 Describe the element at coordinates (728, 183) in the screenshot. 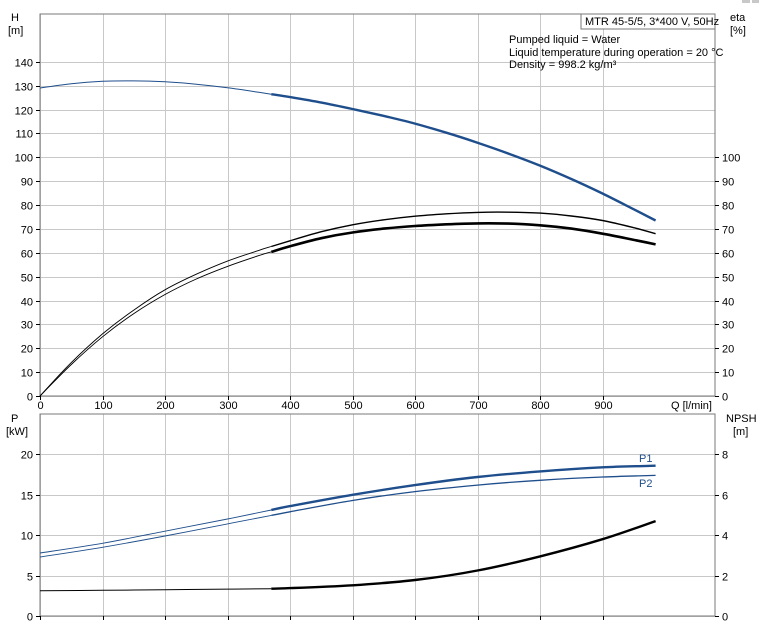

I see `top-y2tick-label: 90` at that location.